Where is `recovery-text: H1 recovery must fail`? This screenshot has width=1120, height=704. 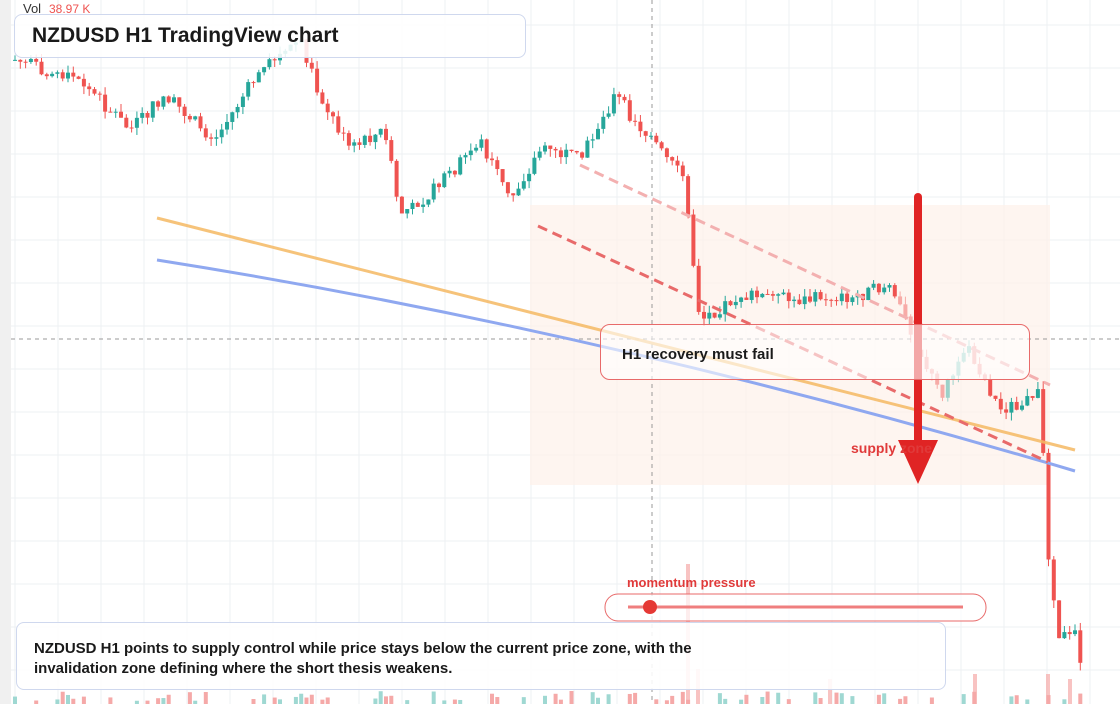
recovery-text: H1 recovery must fail is located at coordinates (698, 354).